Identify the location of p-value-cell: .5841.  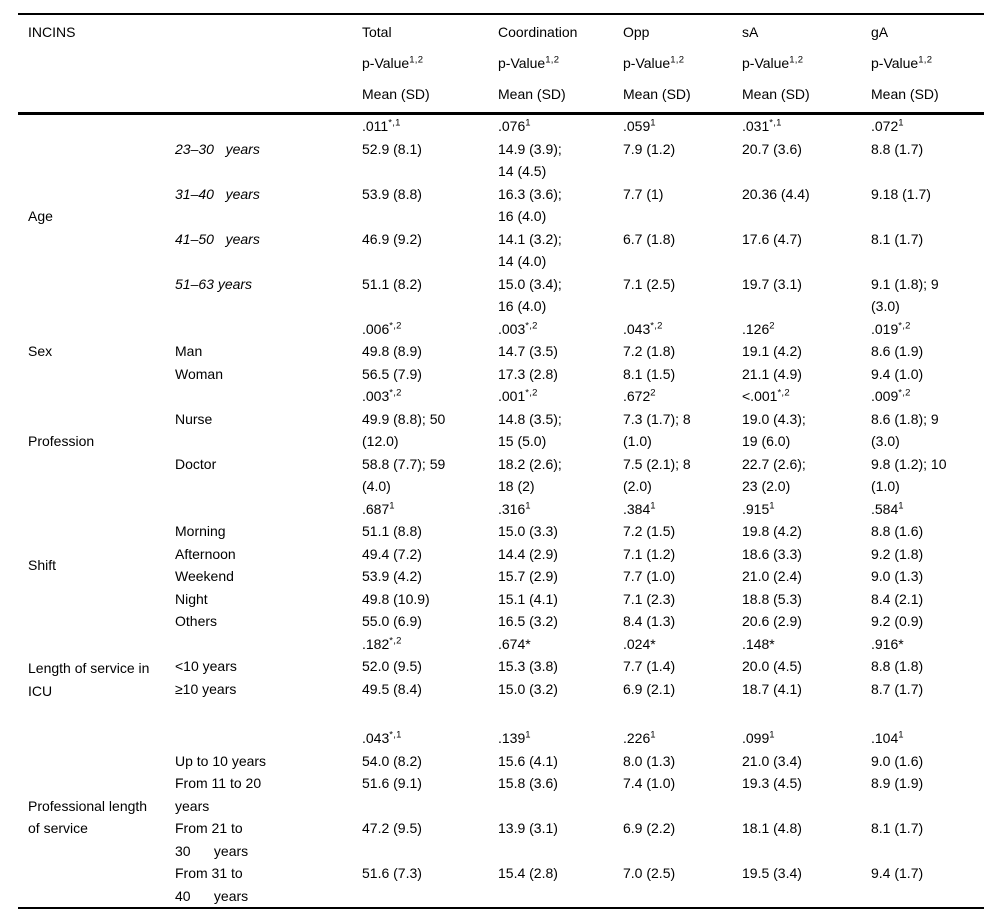
(887, 508).